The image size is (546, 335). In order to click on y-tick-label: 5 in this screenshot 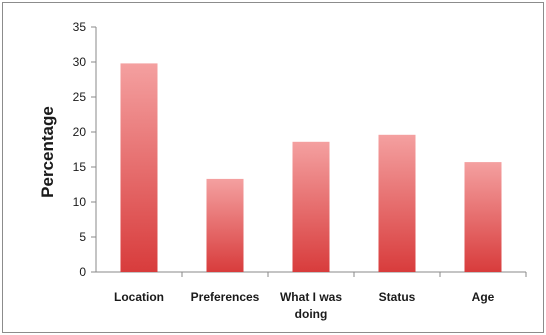, I will do `click(82, 237)`.